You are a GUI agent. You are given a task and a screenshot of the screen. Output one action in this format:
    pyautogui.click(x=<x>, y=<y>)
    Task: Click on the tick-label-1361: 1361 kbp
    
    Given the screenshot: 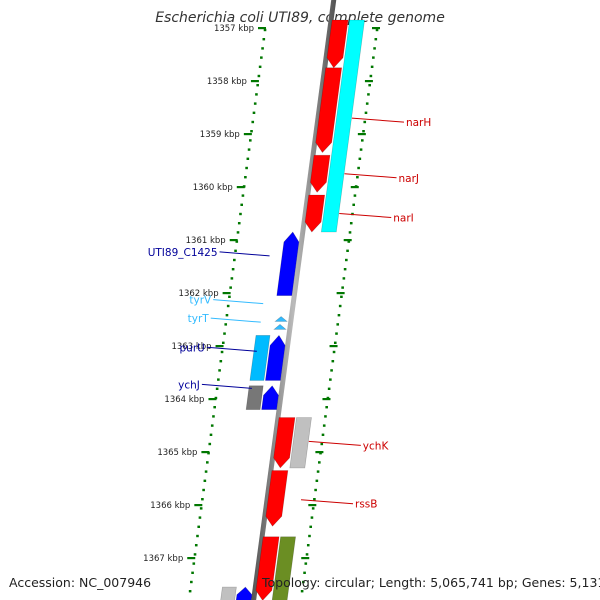 What is the action you would take?
    pyautogui.click(x=206, y=241)
    